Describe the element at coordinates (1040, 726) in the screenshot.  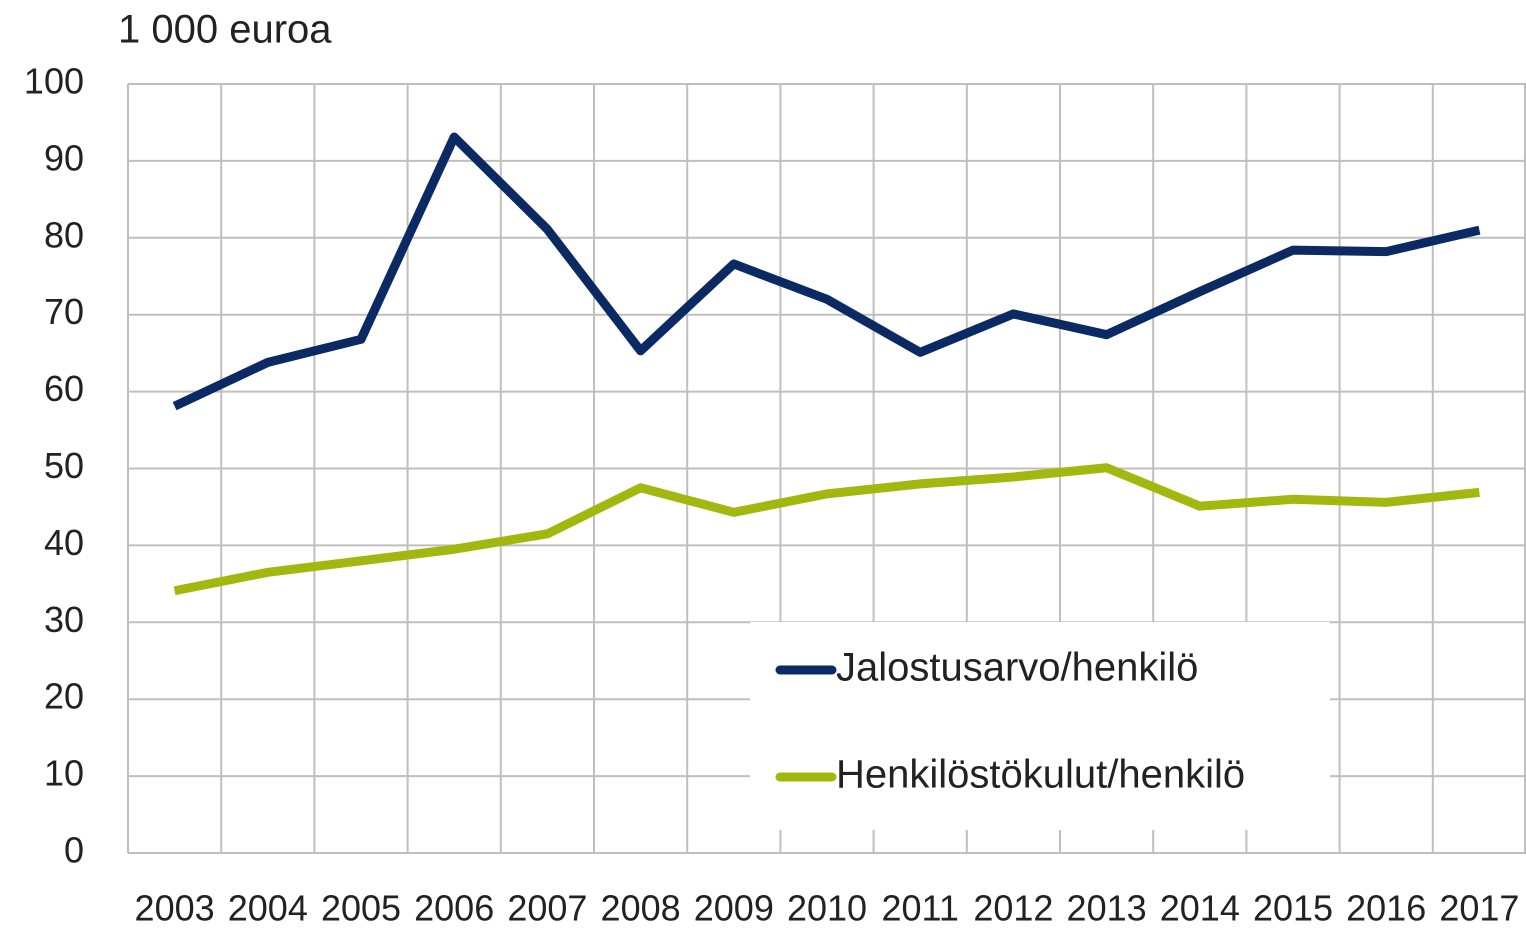
I see `legend-box` at that location.